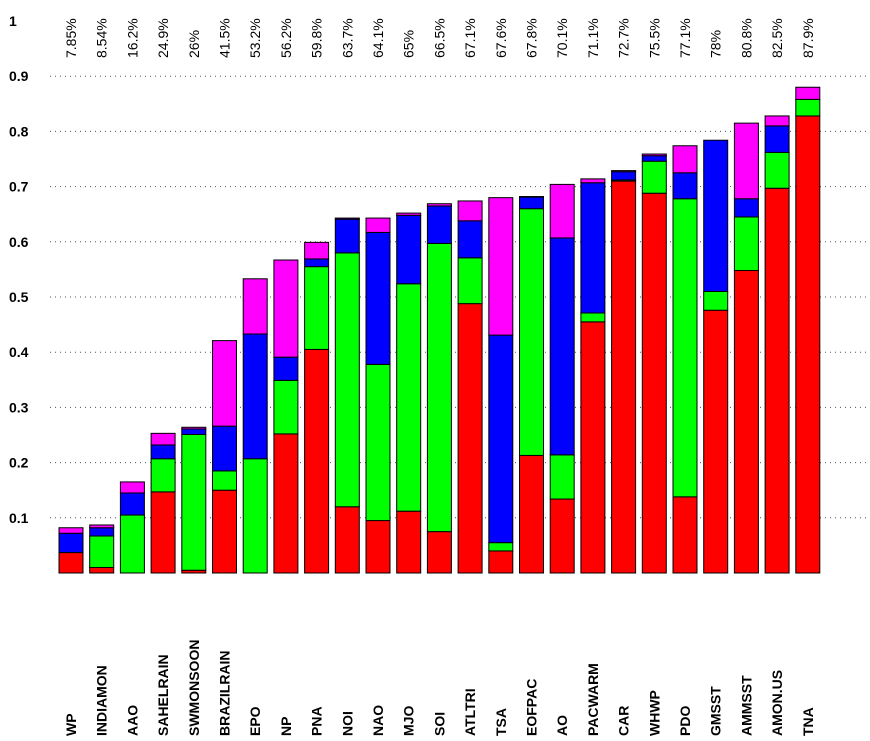 The image size is (870, 741). What do you see at coordinates (19, 242) in the screenshot?
I see `y-tick-label: 0.6` at bounding box center [19, 242].